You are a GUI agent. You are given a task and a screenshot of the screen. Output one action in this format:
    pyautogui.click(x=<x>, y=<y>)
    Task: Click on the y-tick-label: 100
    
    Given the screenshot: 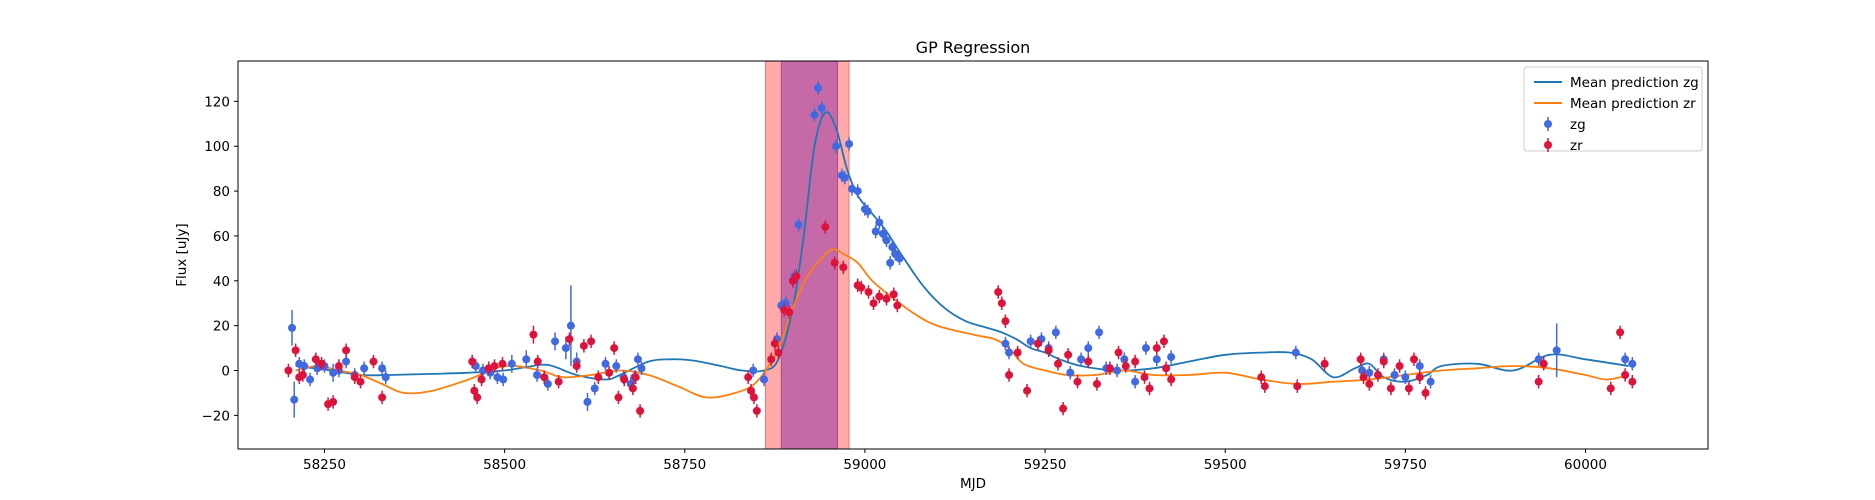 What is the action you would take?
    pyautogui.click(x=217, y=147)
    